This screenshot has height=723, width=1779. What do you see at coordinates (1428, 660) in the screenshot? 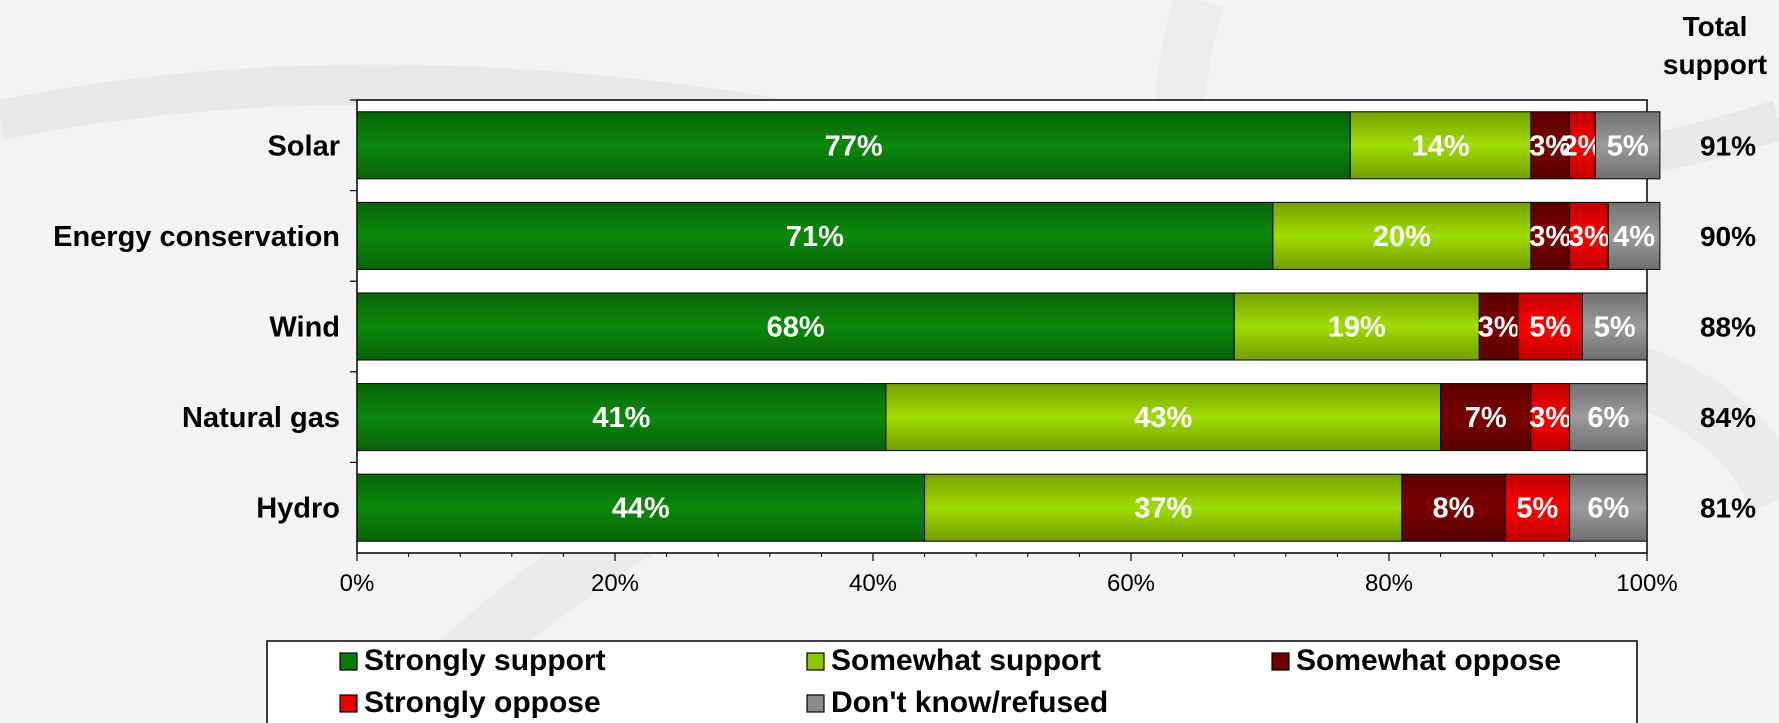
I see `legend-label: Somewhat oppose` at bounding box center [1428, 660].